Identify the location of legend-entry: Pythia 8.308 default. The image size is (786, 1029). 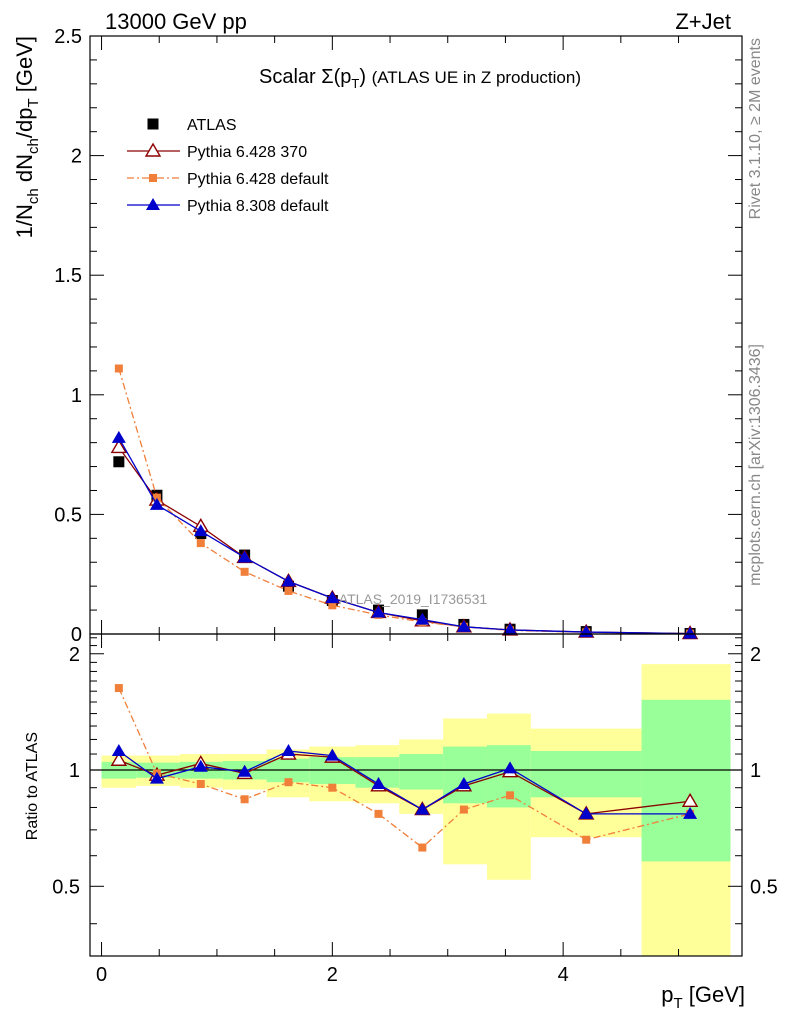
(228, 206).